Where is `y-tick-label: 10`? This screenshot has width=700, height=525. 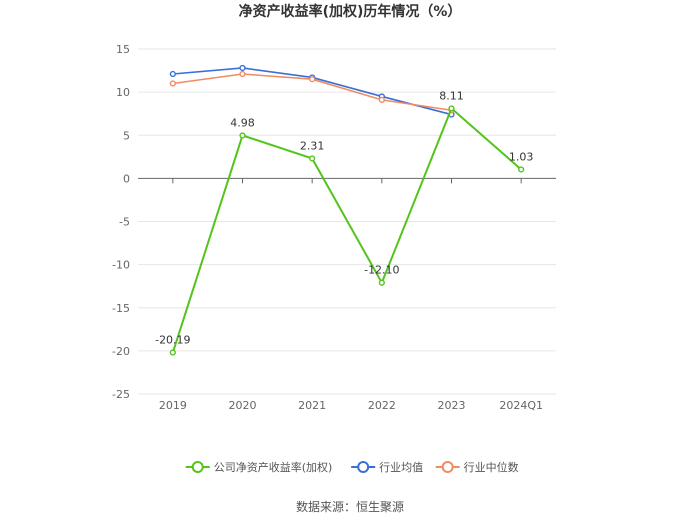 y-tick-label: 10 is located at coordinates (123, 92).